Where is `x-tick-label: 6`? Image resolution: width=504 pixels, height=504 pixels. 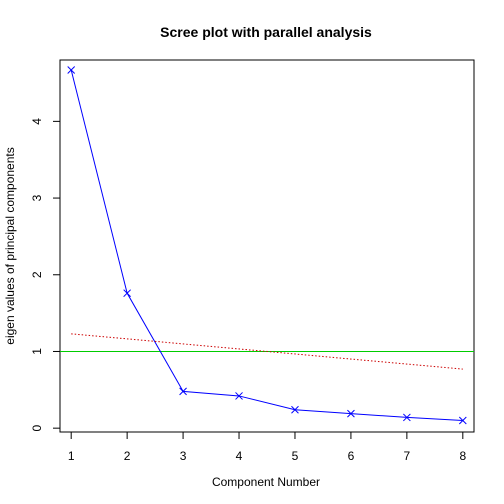
x-tick-label: 6 is located at coordinates (351, 456).